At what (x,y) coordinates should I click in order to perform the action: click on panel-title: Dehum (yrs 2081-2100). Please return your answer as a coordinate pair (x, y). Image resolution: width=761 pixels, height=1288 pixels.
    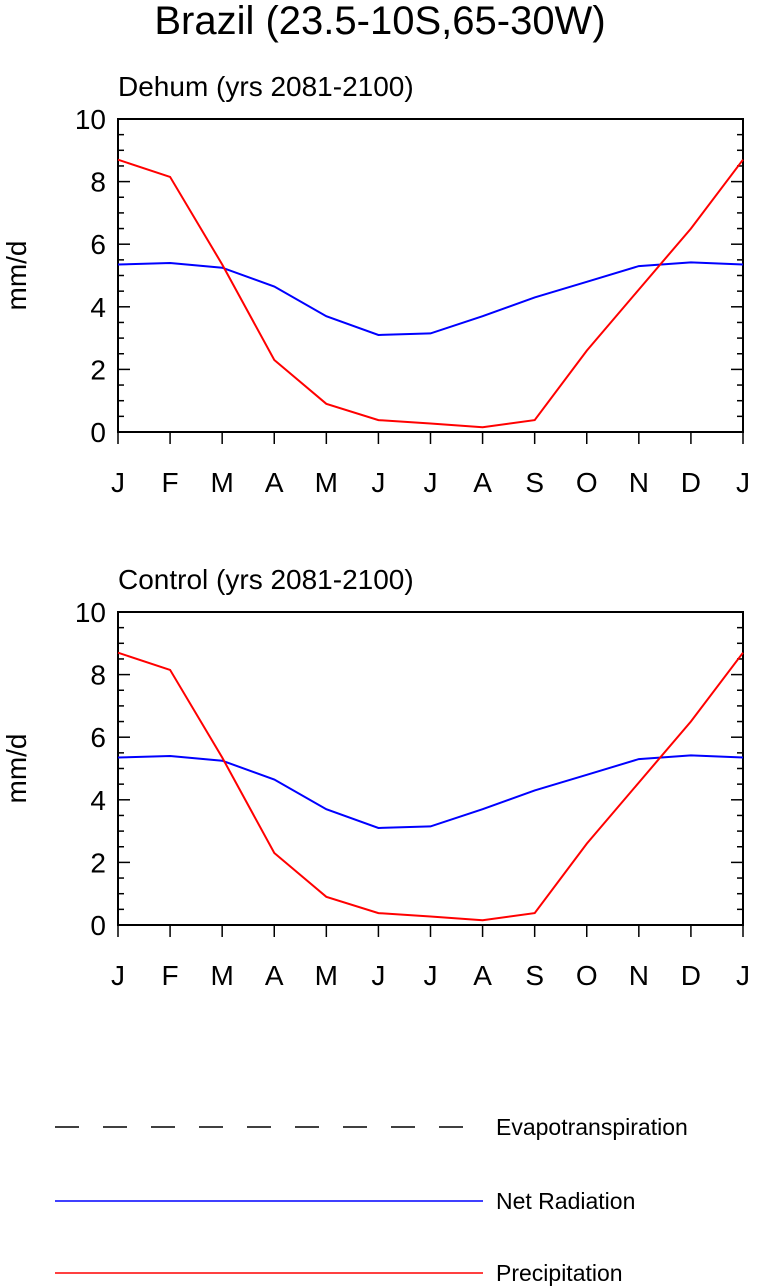
    Looking at the image, I should click on (266, 86).